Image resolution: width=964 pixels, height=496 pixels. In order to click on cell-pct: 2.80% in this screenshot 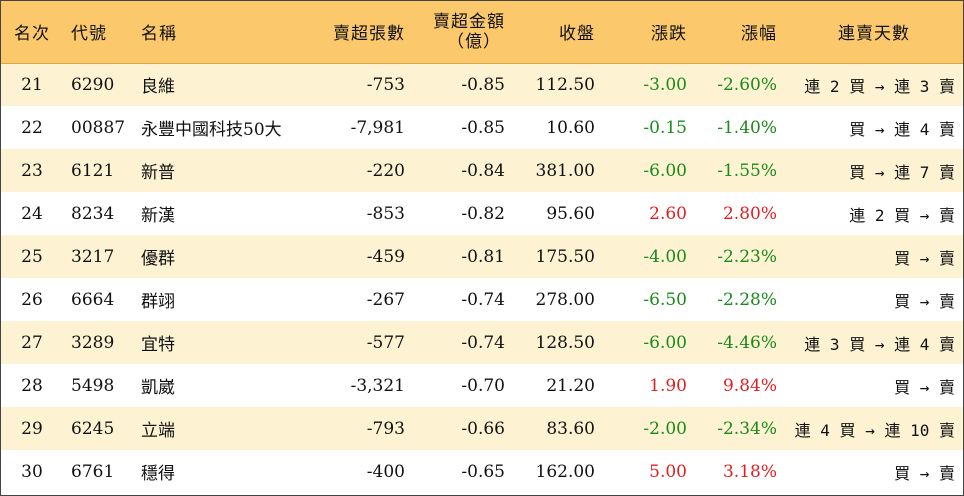, I will do `click(749, 213)`.